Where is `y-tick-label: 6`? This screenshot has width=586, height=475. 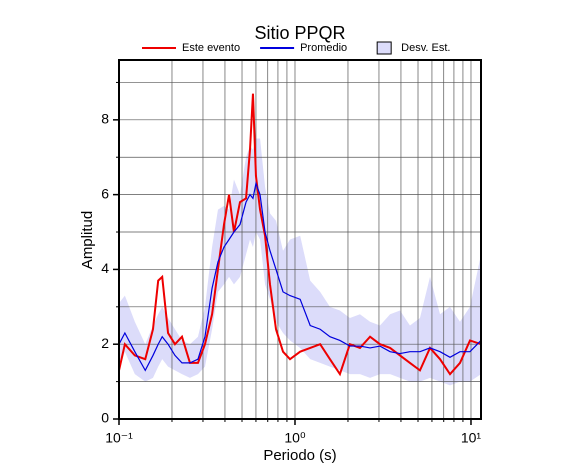 y-tick-label: 6 is located at coordinates (105, 193).